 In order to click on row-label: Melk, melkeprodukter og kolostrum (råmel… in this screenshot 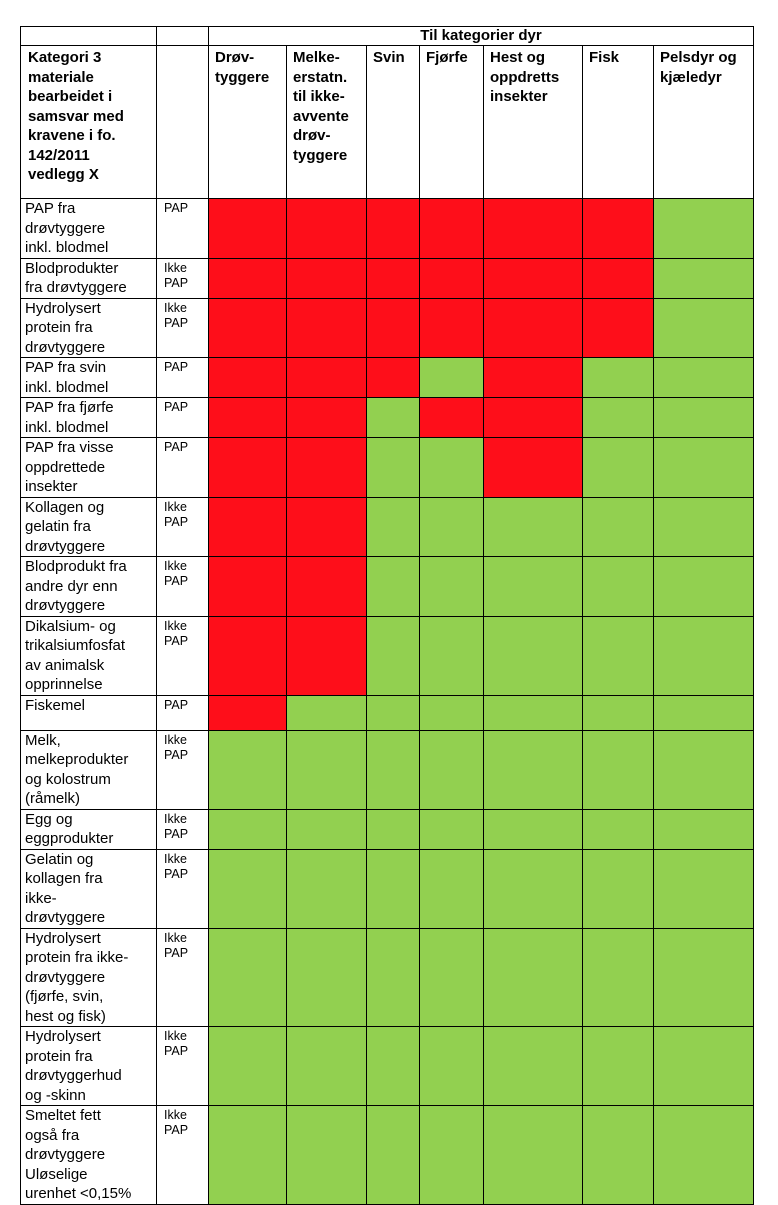, I will do `click(88, 769)`.